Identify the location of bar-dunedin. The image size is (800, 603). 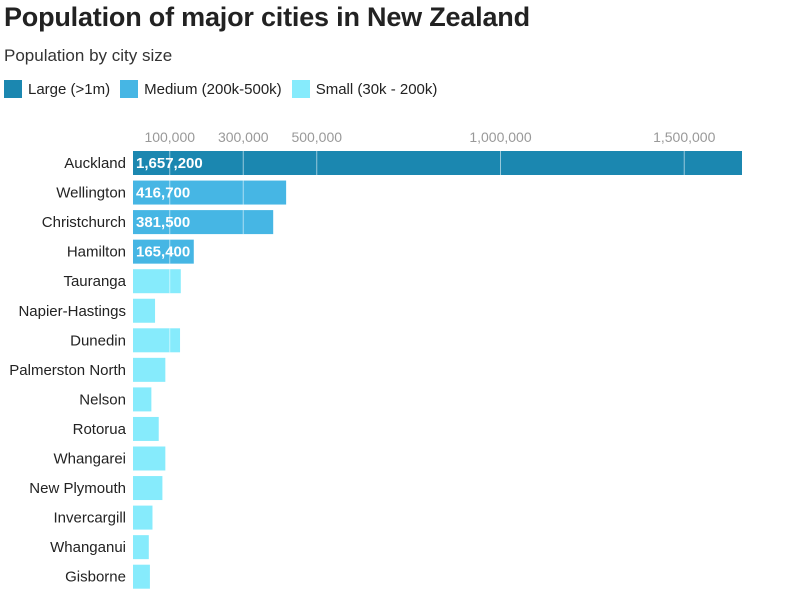
(157, 340).